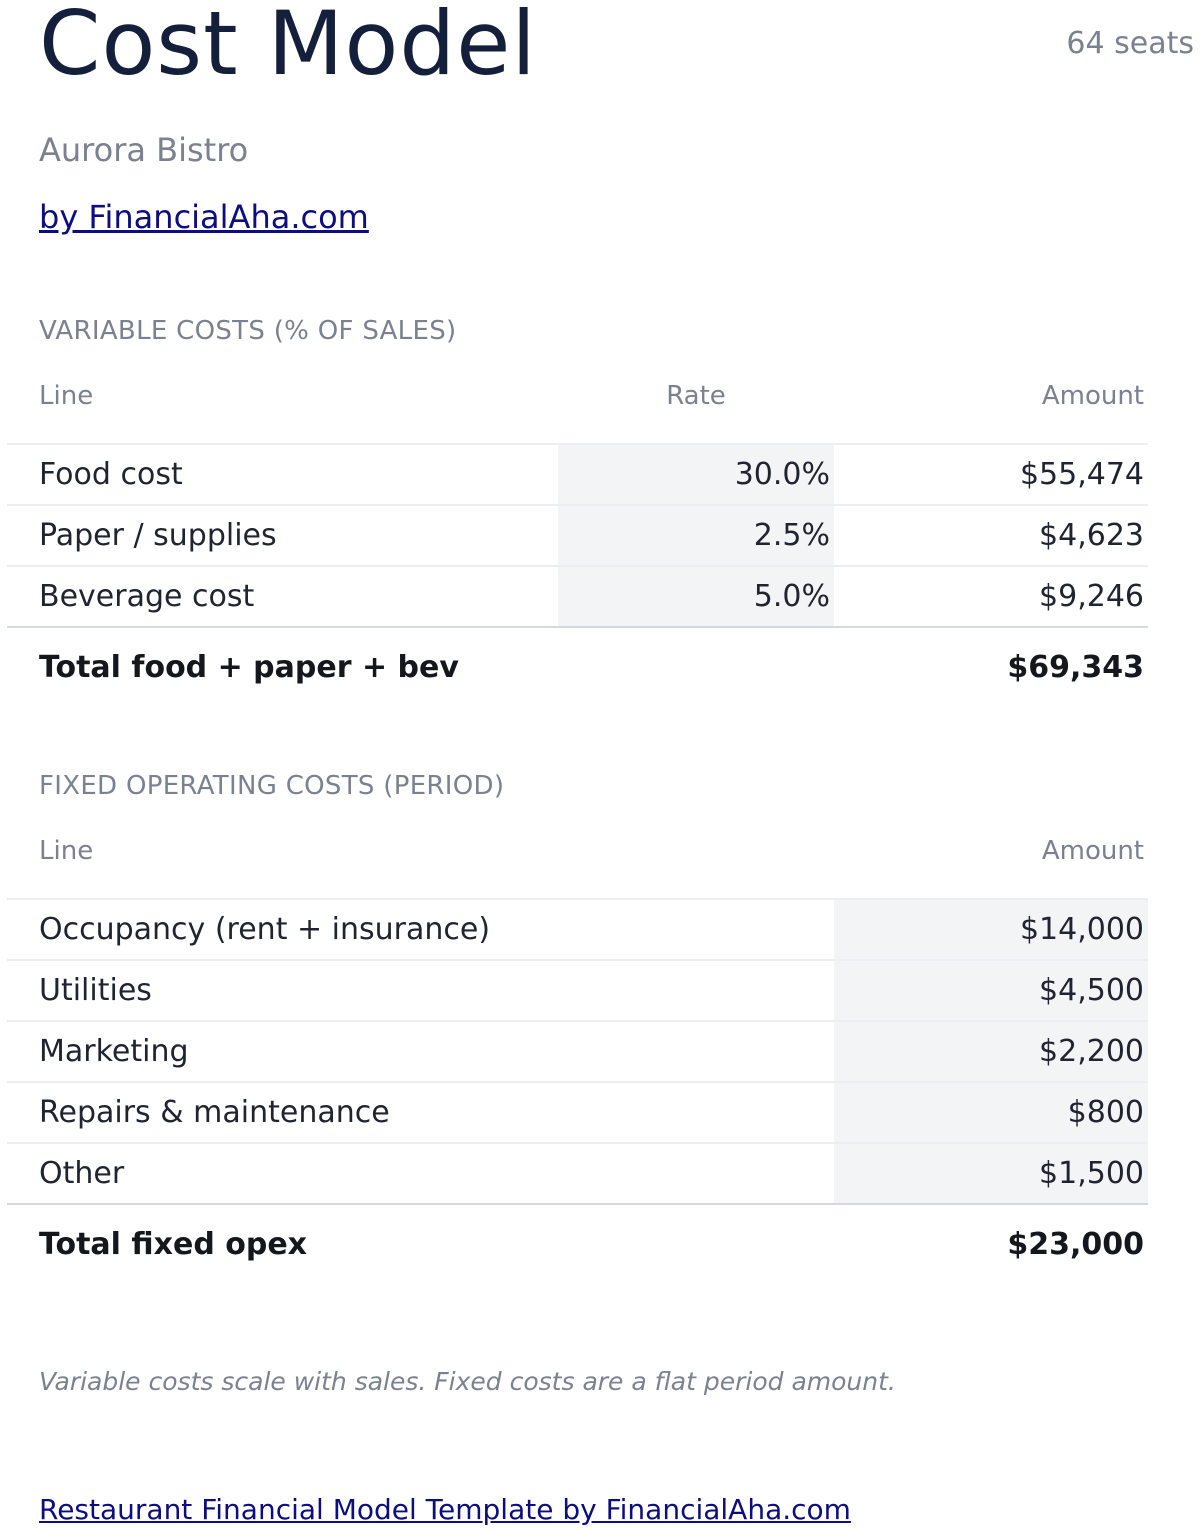 The image size is (1200, 1533). I want to click on rate-input: 2.5%, so click(696, 535).